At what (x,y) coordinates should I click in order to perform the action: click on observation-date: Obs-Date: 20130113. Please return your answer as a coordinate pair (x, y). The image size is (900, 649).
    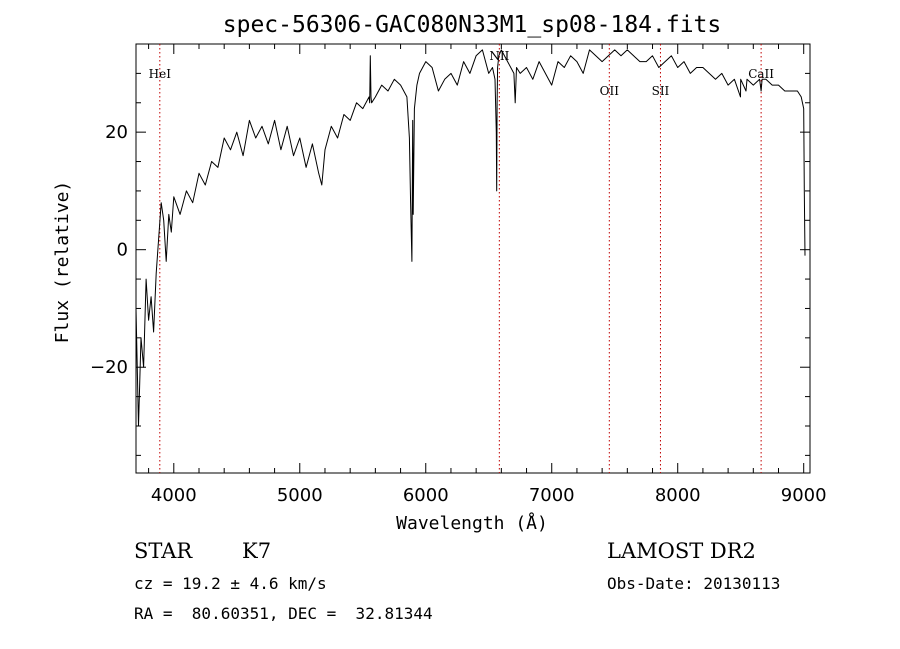
    Looking at the image, I should click on (694, 583).